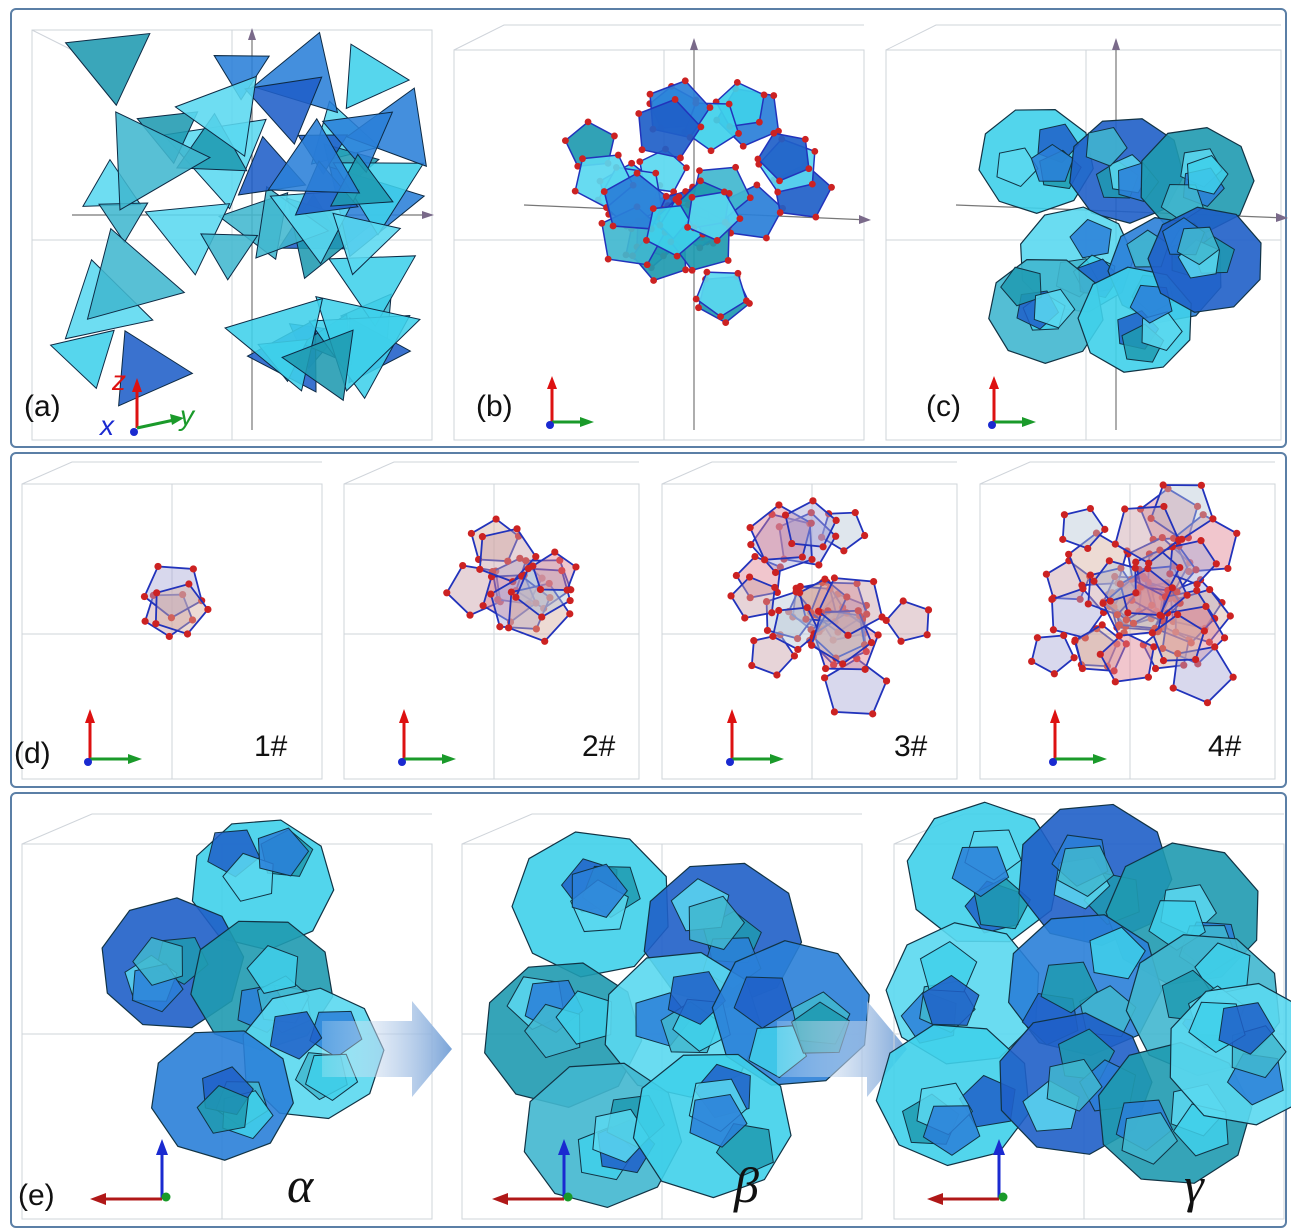  Describe the element at coordinates (271, 746) in the screenshot. I see `cluster-1-index: 1#` at that location.